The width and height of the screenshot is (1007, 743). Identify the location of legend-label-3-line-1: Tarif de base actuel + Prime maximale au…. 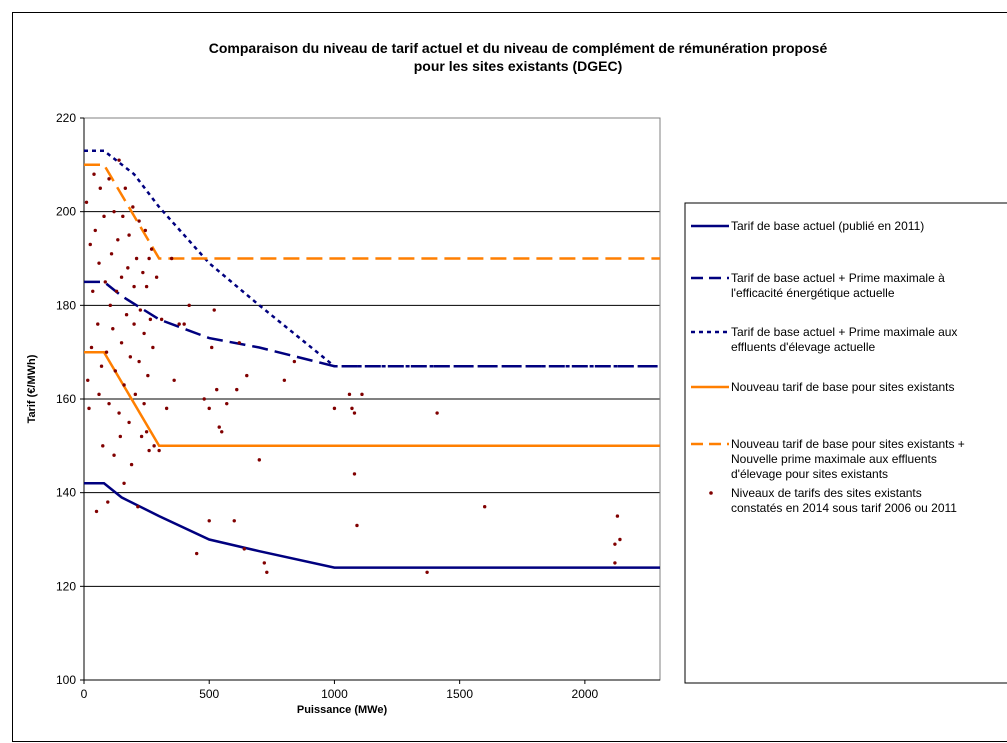
(844, 332).